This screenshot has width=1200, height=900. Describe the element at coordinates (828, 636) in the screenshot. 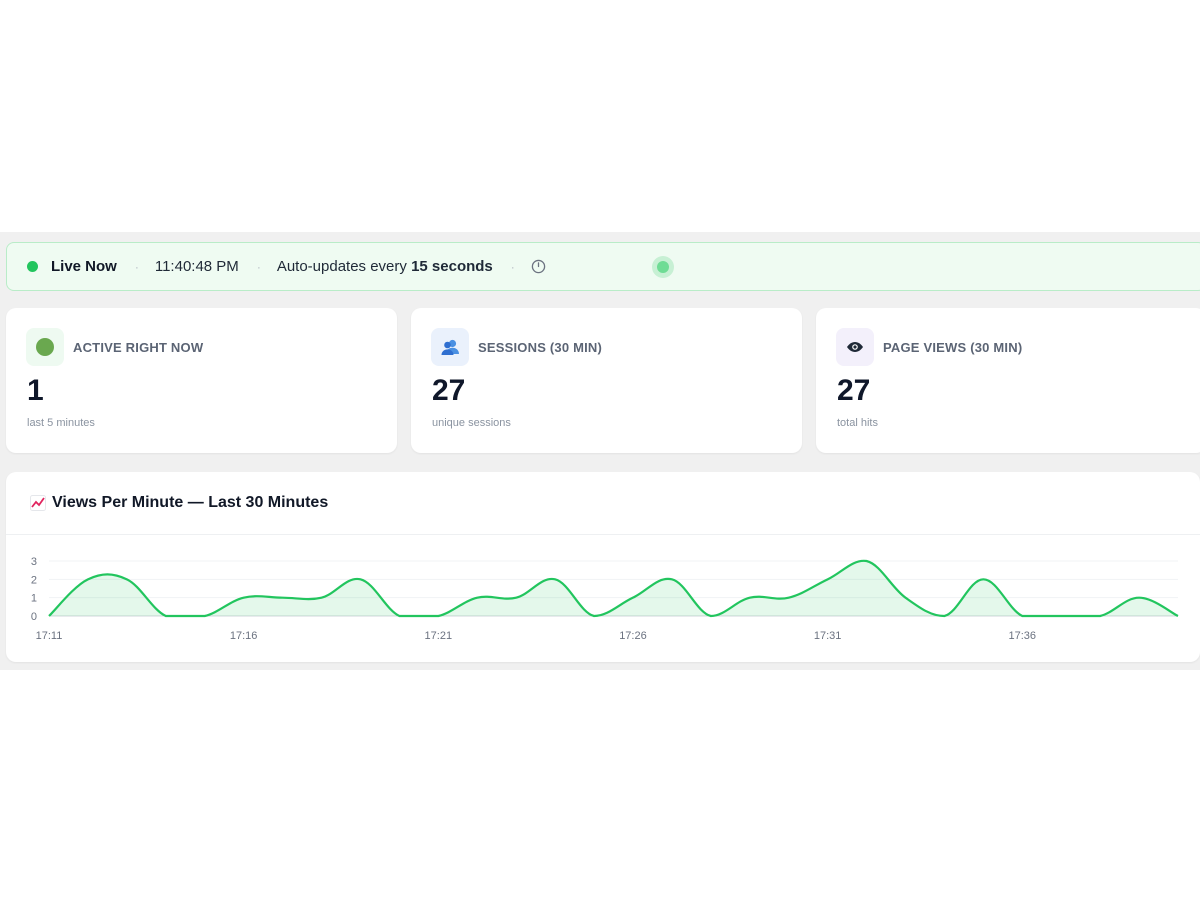

I see `x-tick-label: 17:31` at that location.